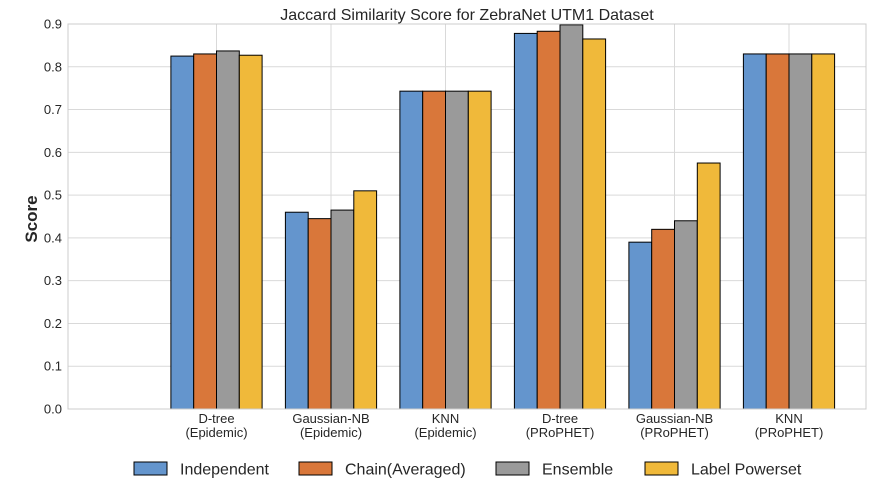 This screenshot has width=894, height=494. I want to click on y-tick-label: 0.8, so click(53, 66).